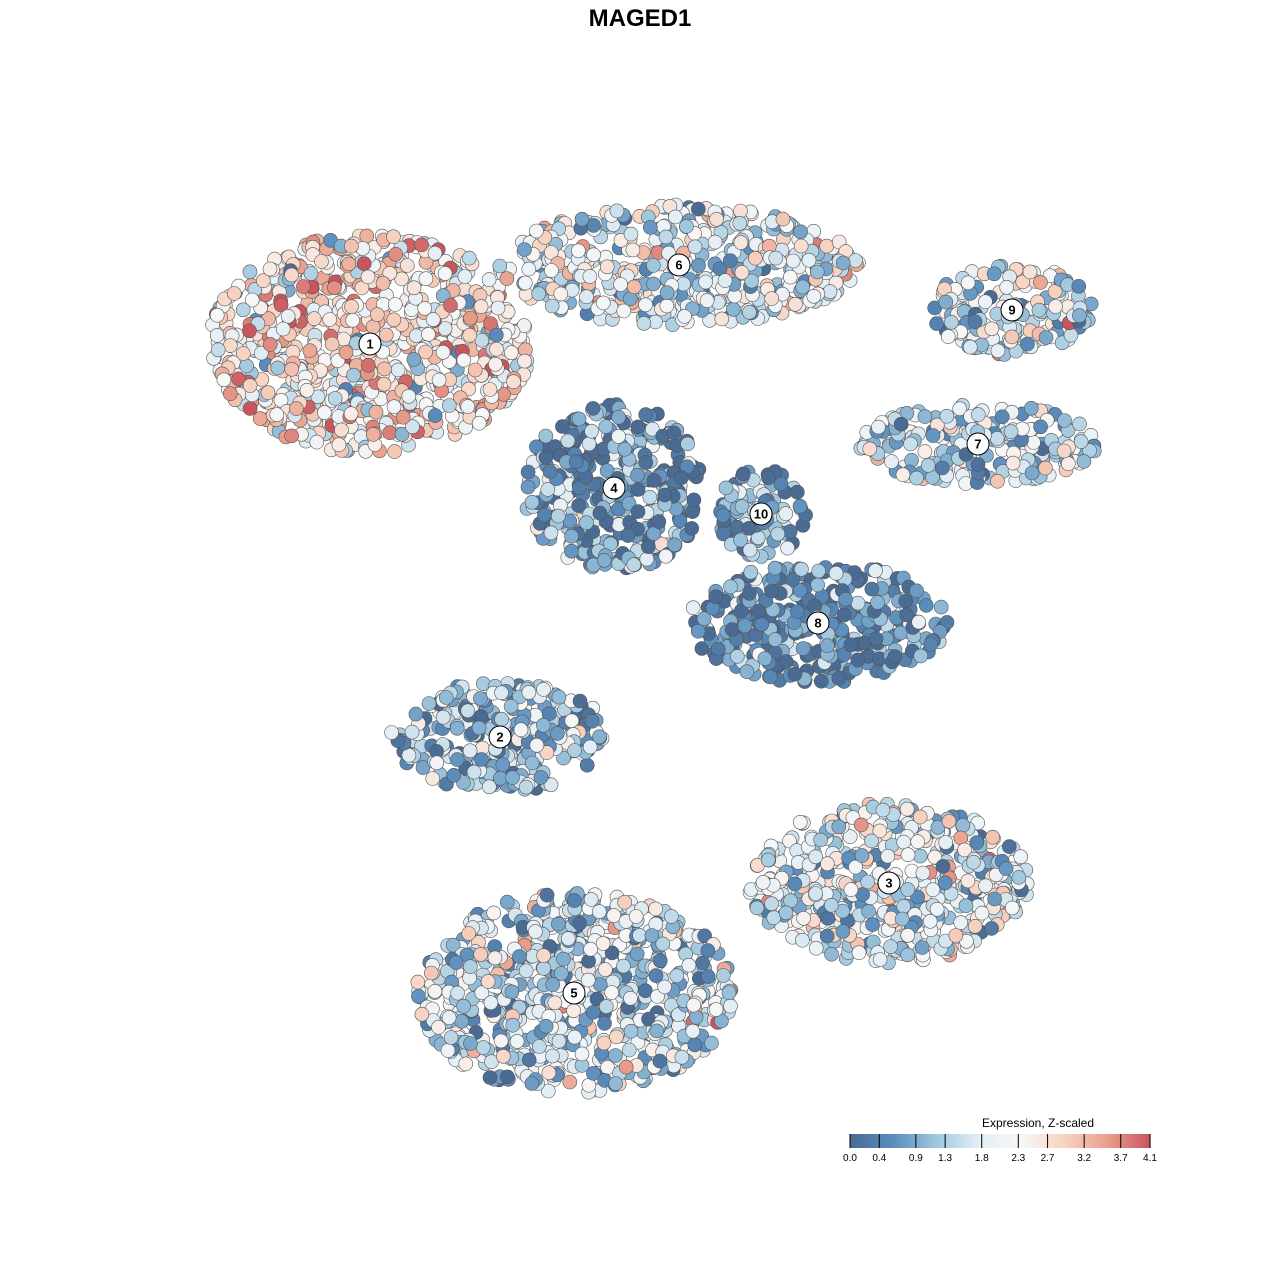 This screenshot has width=1280, height=1280. I want to click on cluster-label-5: 5, so click(574, 993).